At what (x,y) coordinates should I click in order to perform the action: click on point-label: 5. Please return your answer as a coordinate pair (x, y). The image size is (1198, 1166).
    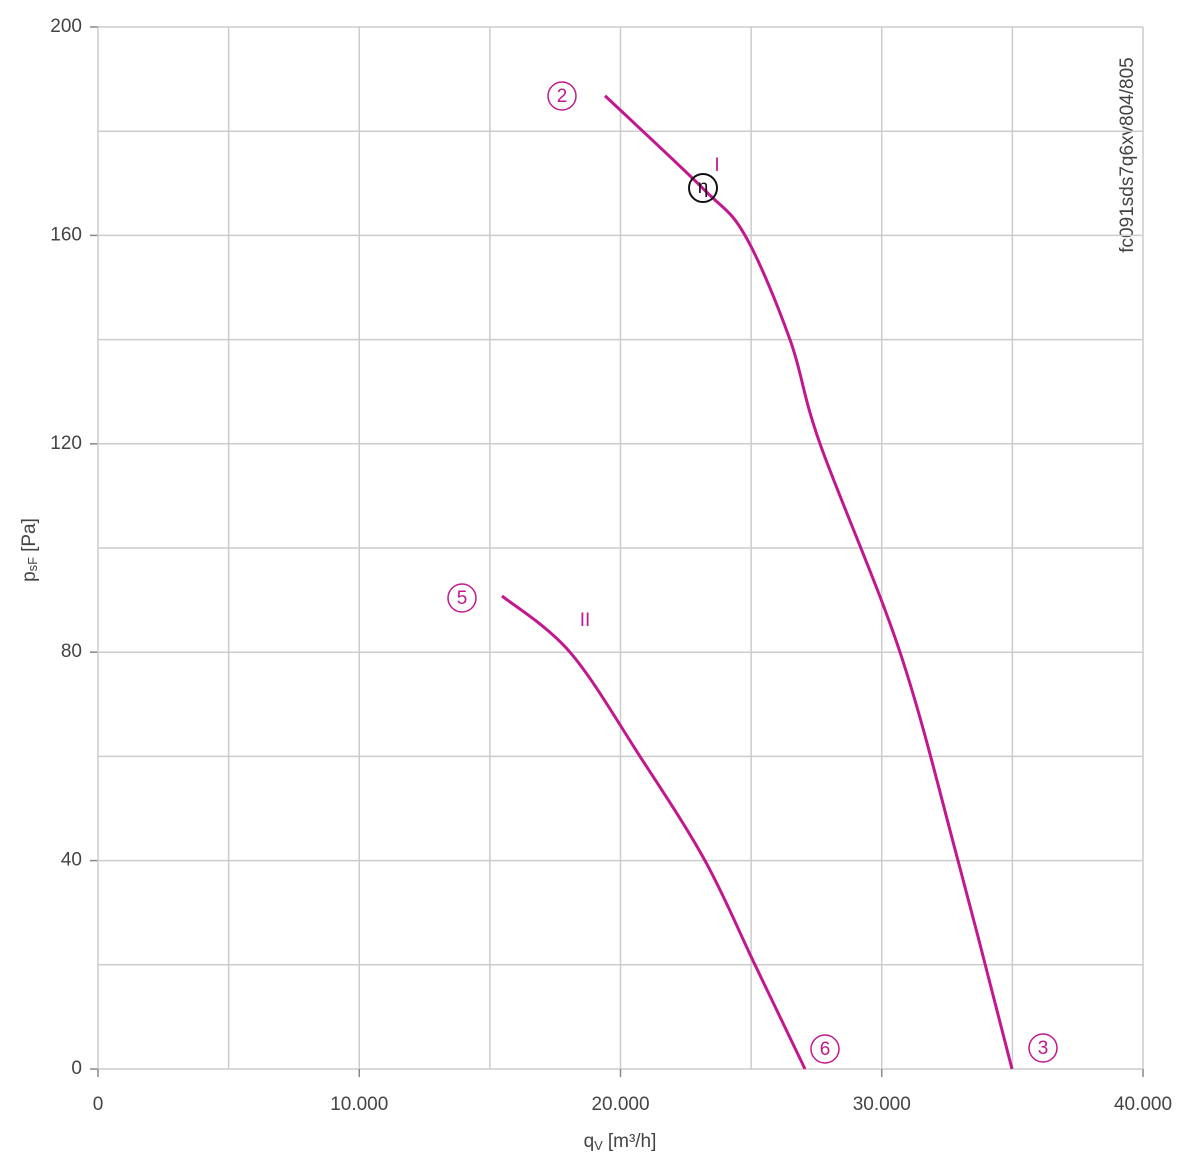
    Looking at the image, I should click on (462, 598).